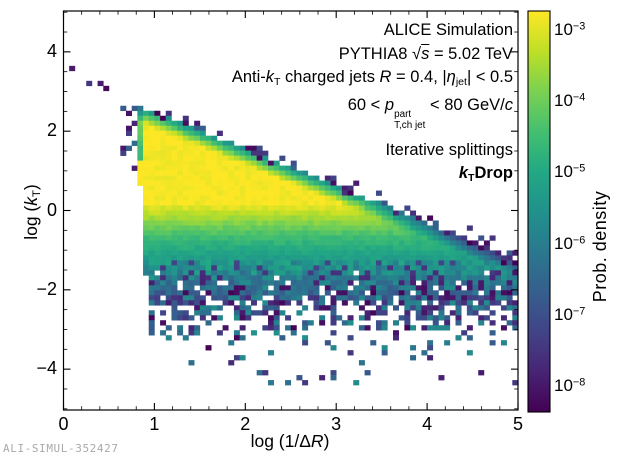 The width and height of the screenshot is (620, 464). What do you see at coordinates (570, 386) in the screenshot?
I see `colorbar-tick-label: 10⁻⁸` at bounding box center [570, 386].